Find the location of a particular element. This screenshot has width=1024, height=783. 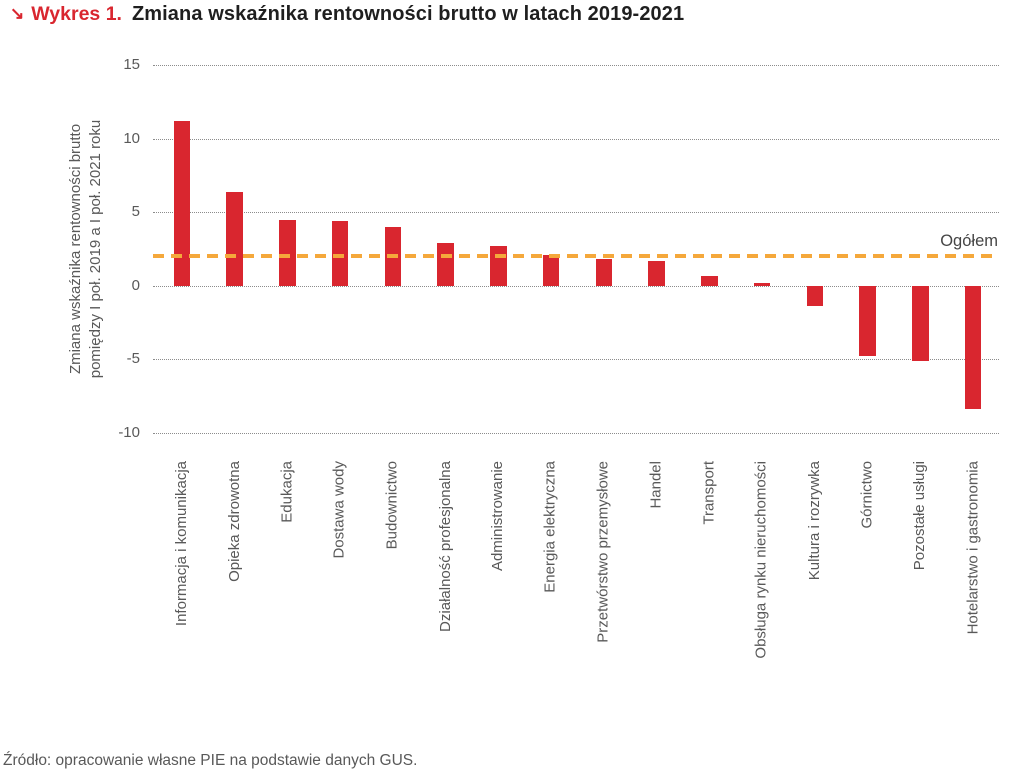

x-axis-label: Pozostałe usługi is located at coordinates (920, 516).